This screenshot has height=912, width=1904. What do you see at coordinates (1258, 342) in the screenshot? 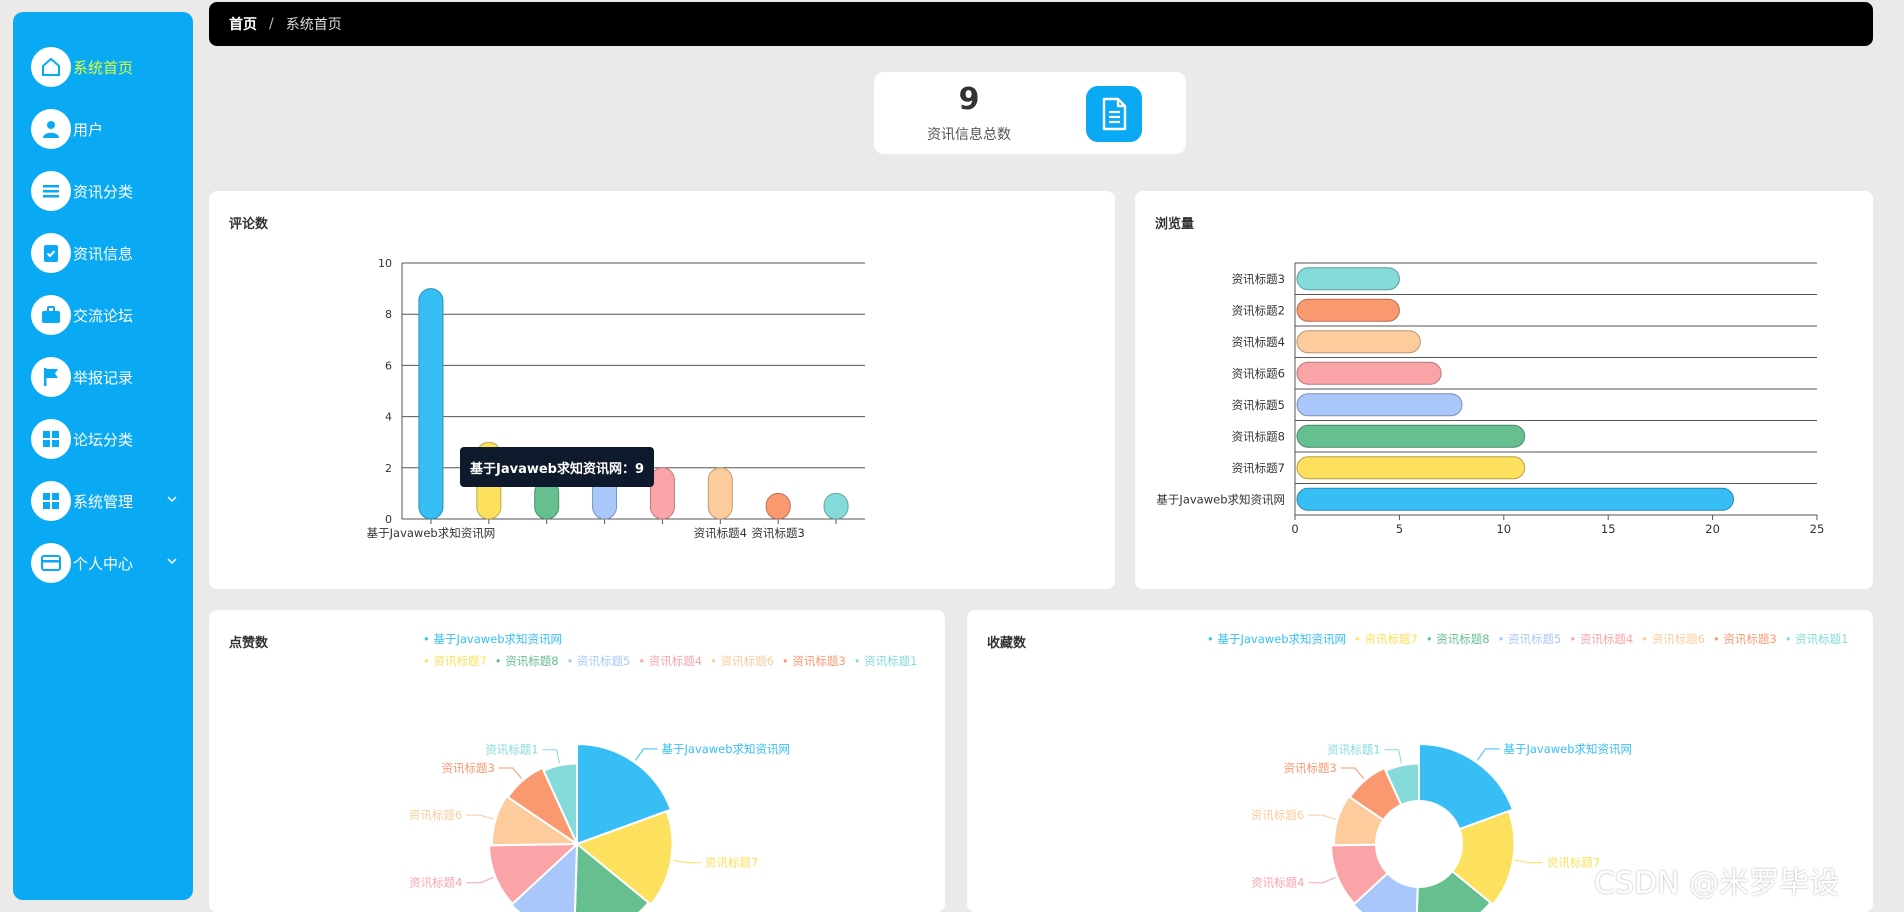
I see `y-tick-label: 资讯标题4` at bounding box center [1258, 342].